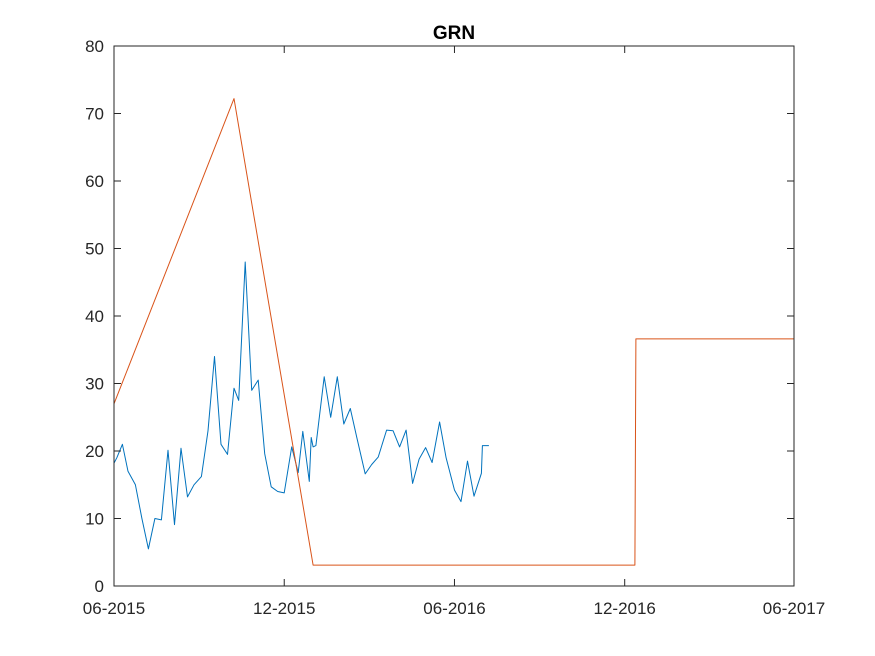  I want to click on y-tick-label: 0, so click(99, 586).